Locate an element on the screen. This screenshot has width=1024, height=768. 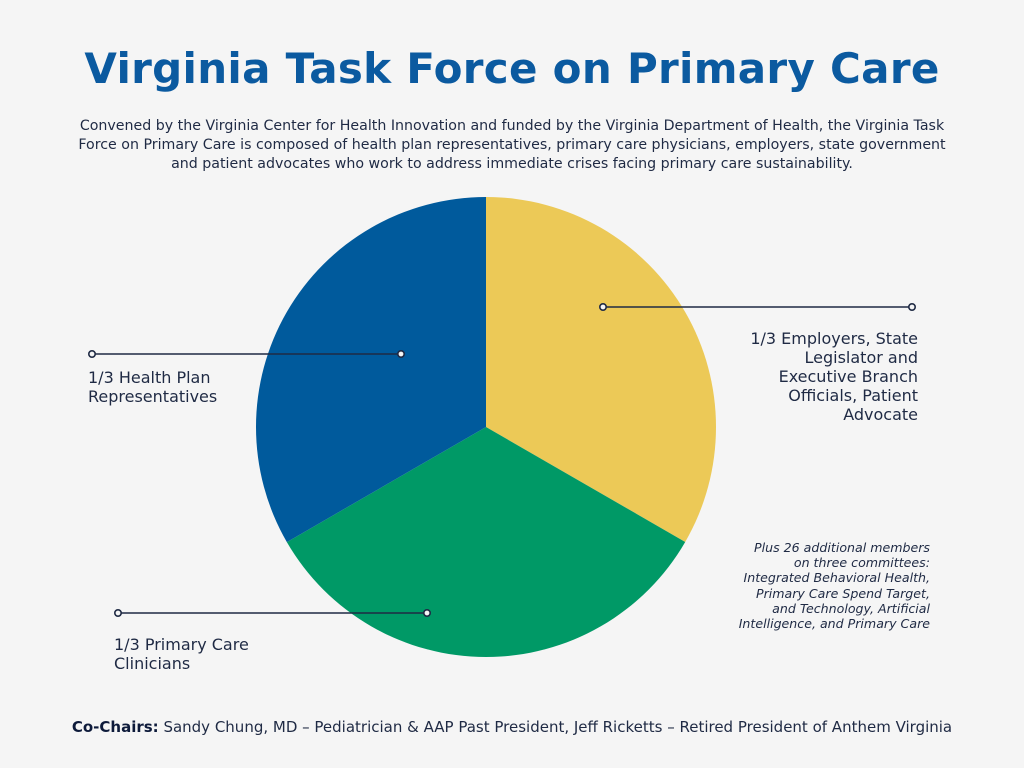
note-line: and Technology, Artificial is located at coordinates (851, 608).